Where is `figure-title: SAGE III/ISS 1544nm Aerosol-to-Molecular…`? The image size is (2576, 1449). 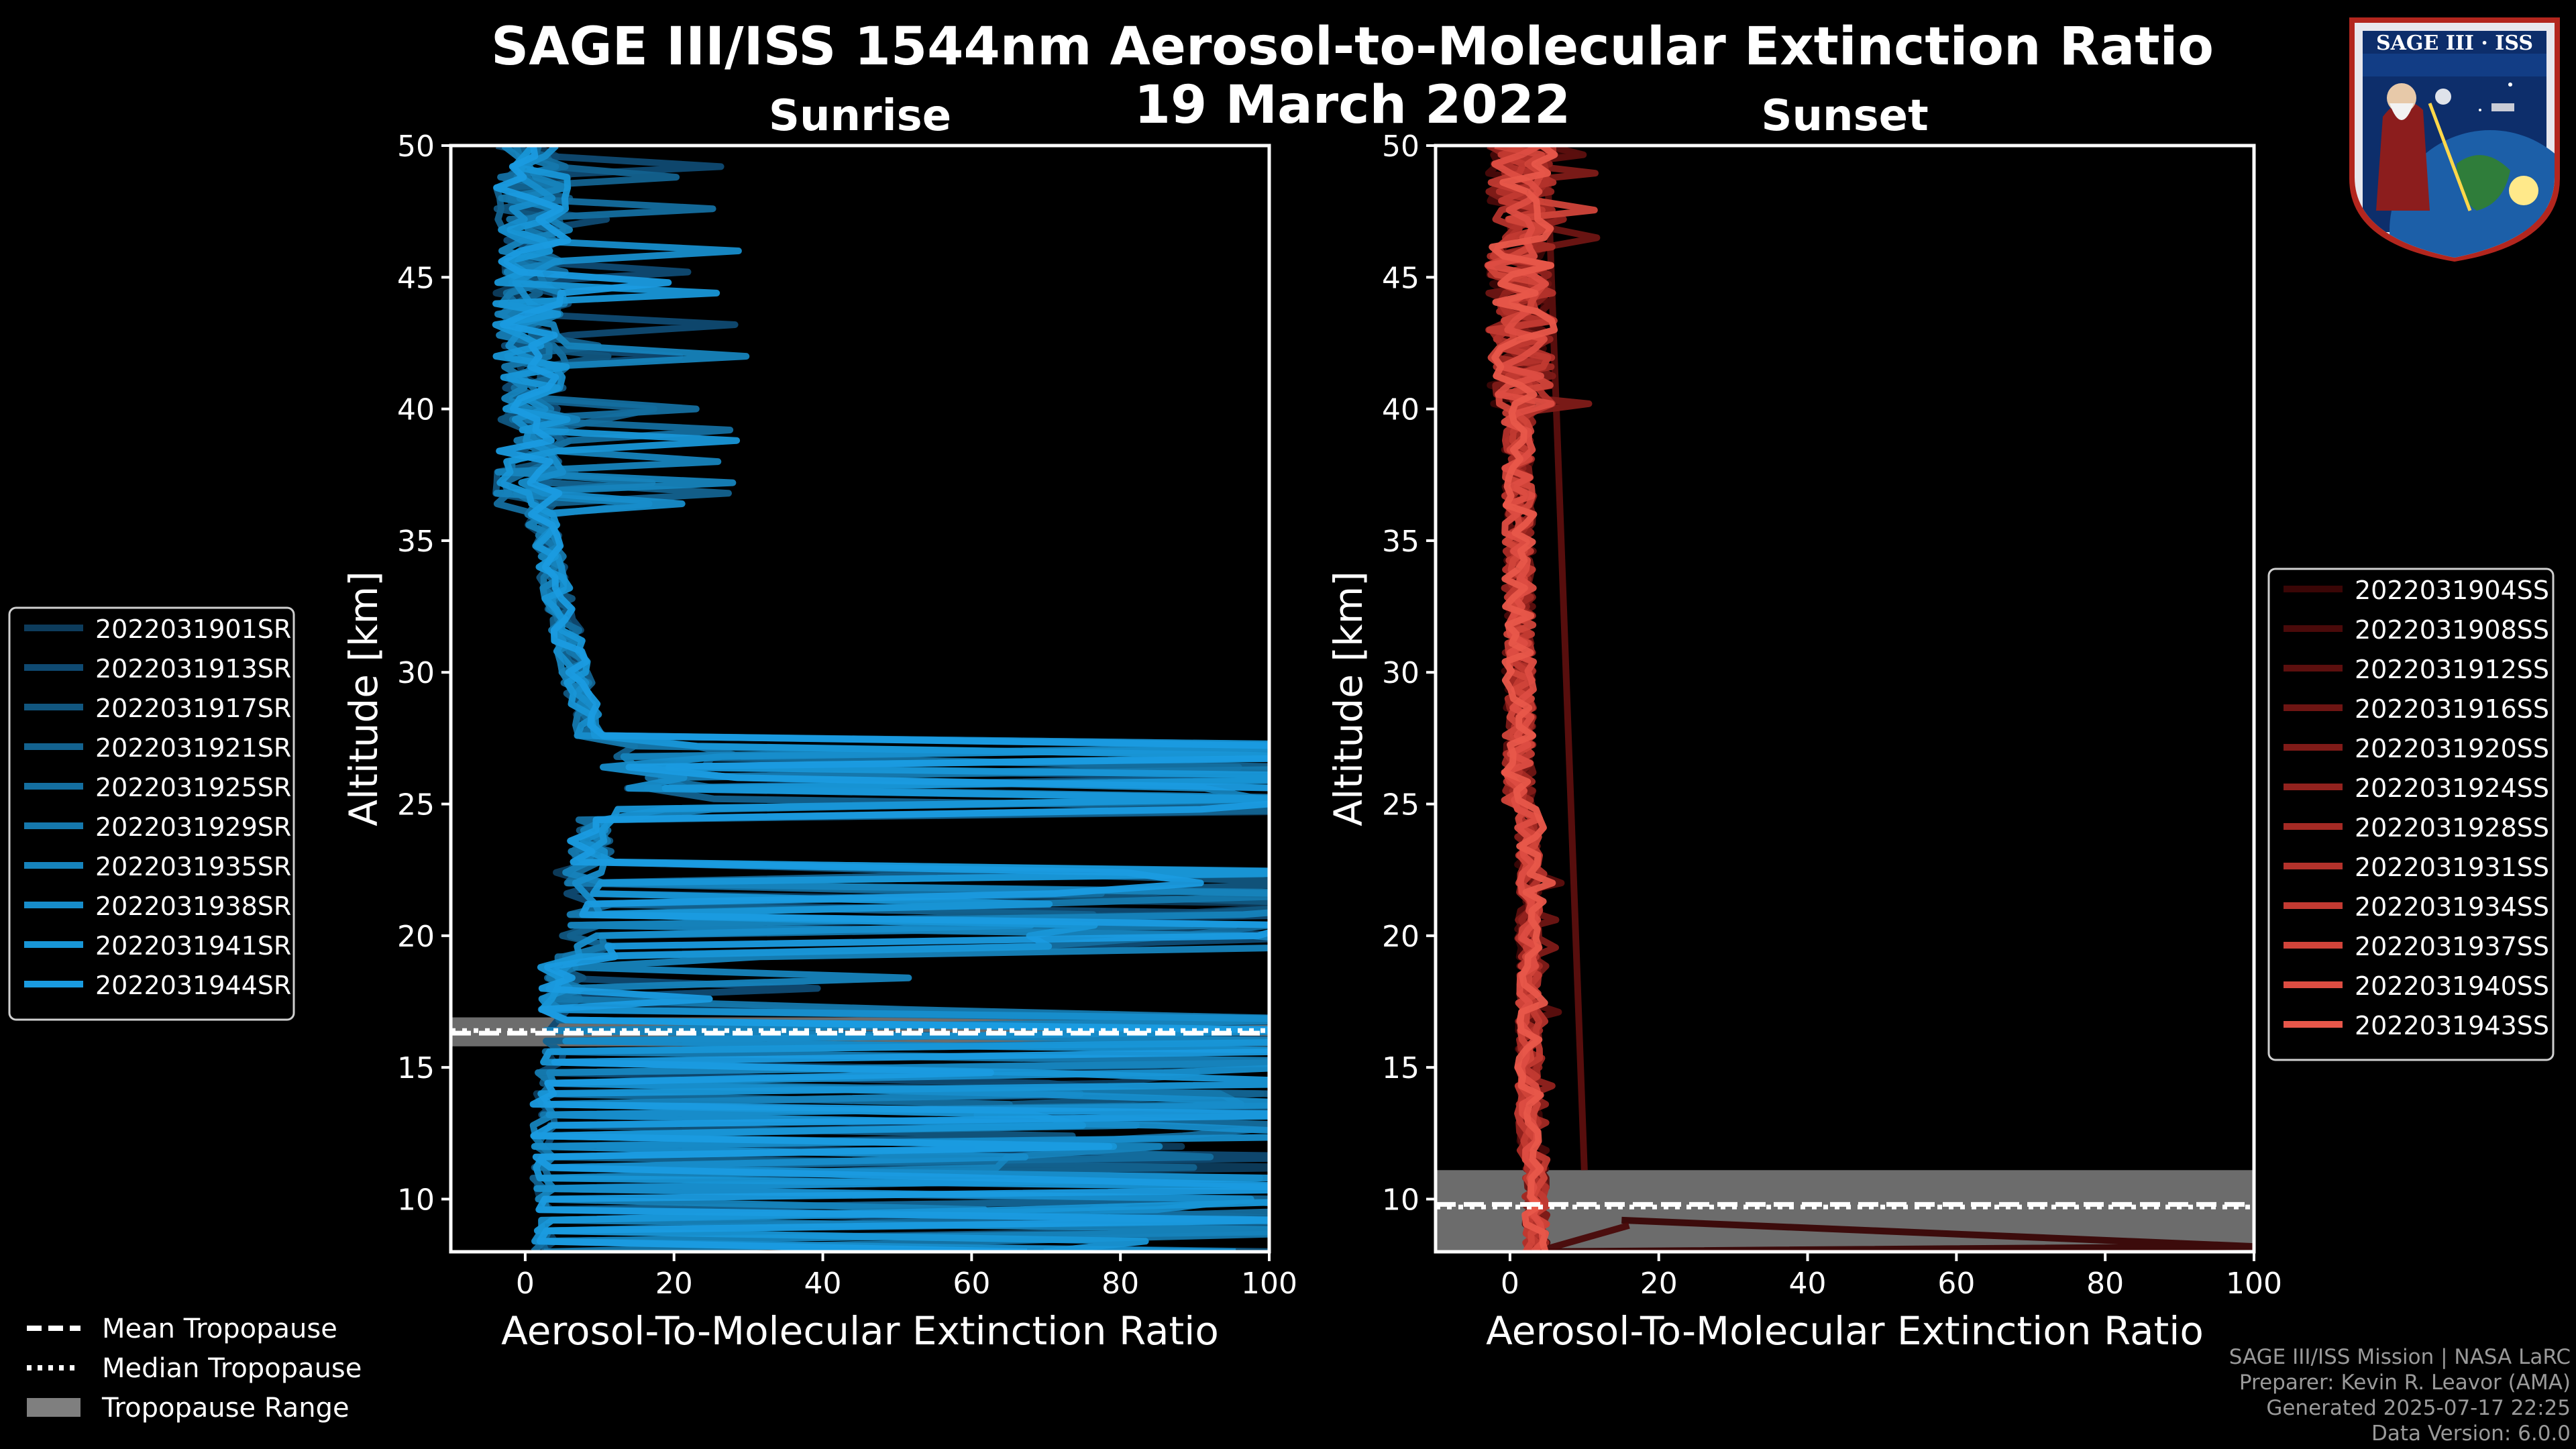
figure-title: SAGE III/ISS 1544nm Aerosol-to-Molecular… is located at coordinates (1352, 47).